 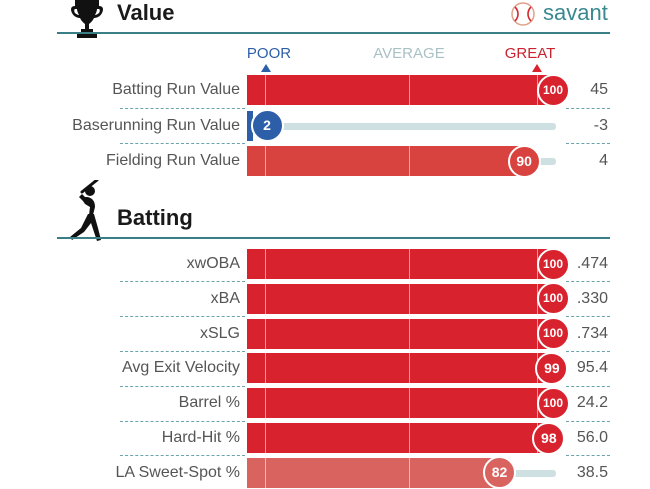 I want to click on scale-label-great: GREAT, so click(x=530, y=53).